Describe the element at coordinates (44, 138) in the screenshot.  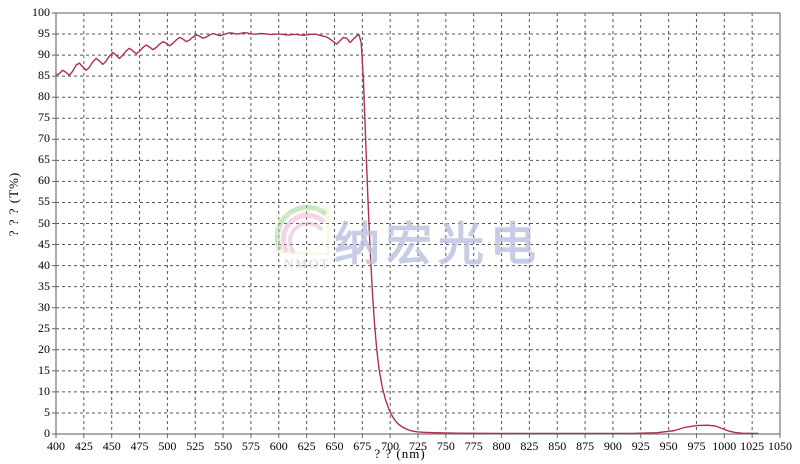
I see `y-tick-label: 70` at that location.